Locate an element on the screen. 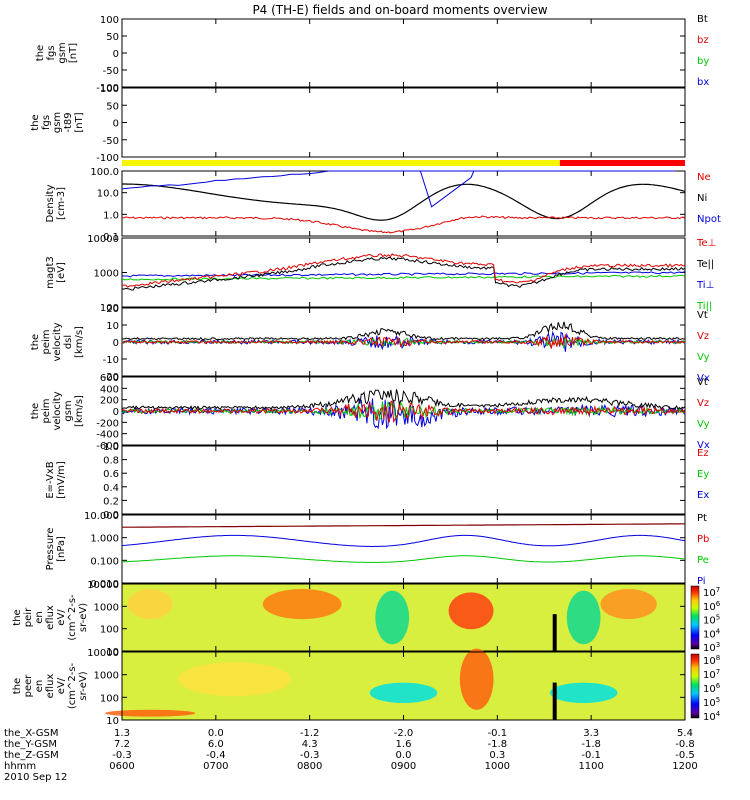 The width and height of the screenshot is (750, 800). y-tick-label: 100.0 is located at coordinates (104, 172).